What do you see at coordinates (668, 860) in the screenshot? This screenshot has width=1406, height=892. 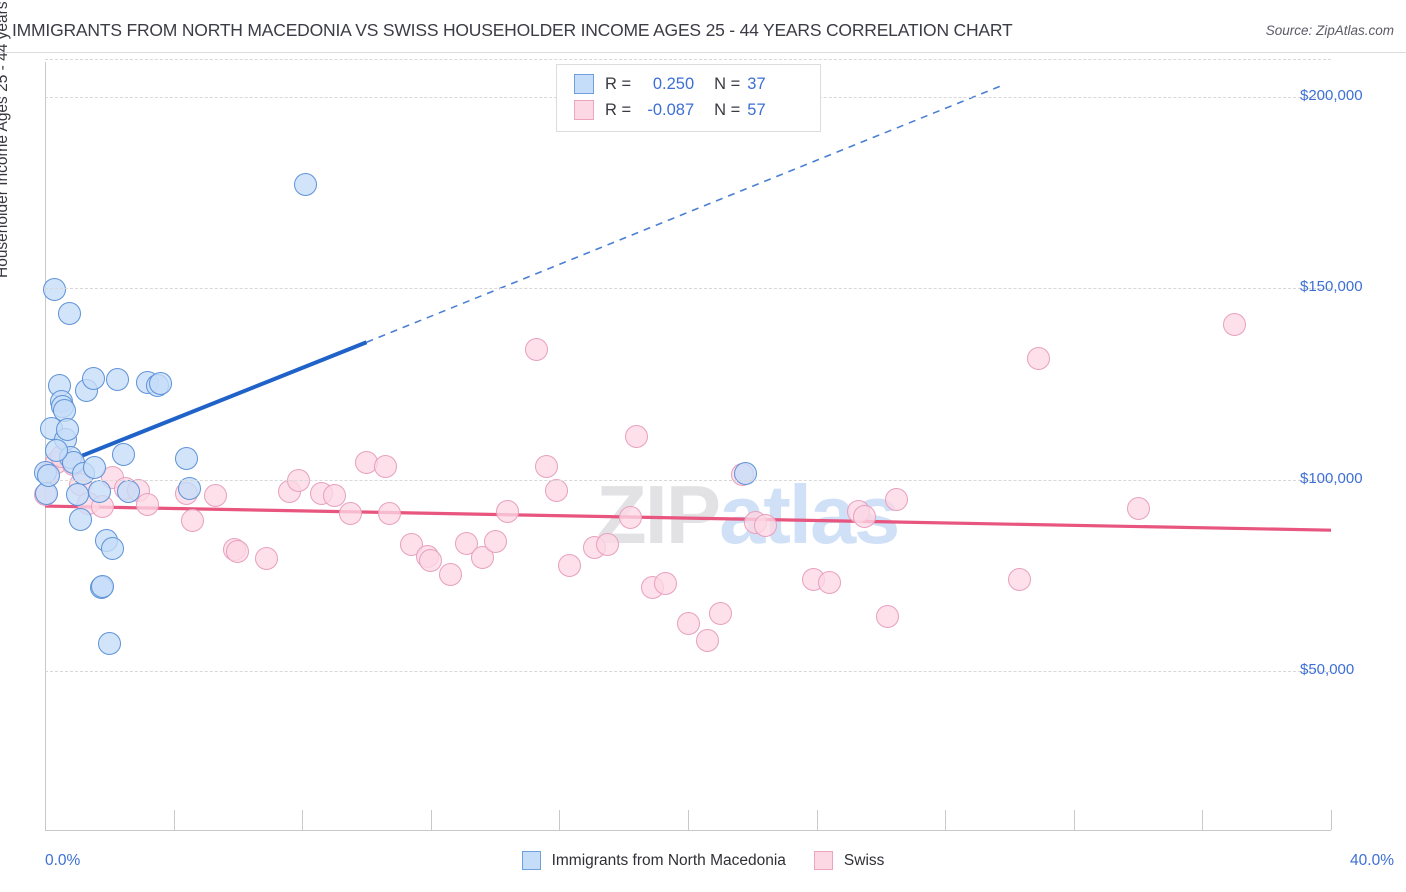 I see `legend-label-immigrants: Immigrants from North Macedonia` at bounding box center [668, 860].